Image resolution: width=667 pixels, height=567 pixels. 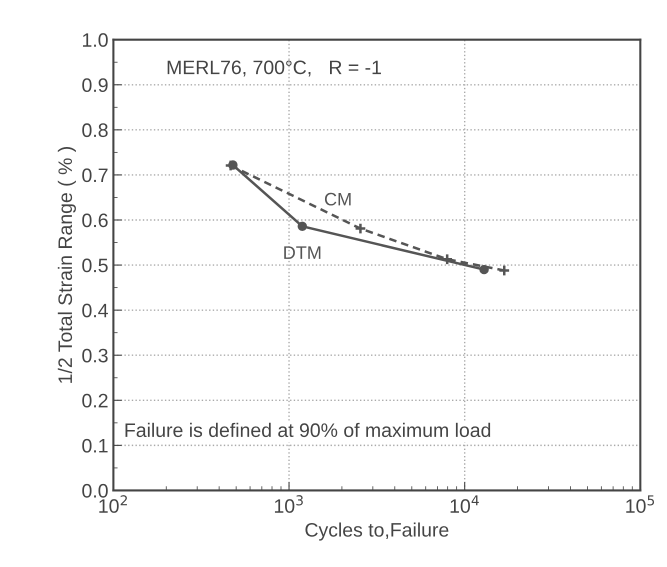 What do you see at coordinates (95, 445) in the screenshot?
I see `y-tick-label: 0.1` at bounding box center [95, 445].